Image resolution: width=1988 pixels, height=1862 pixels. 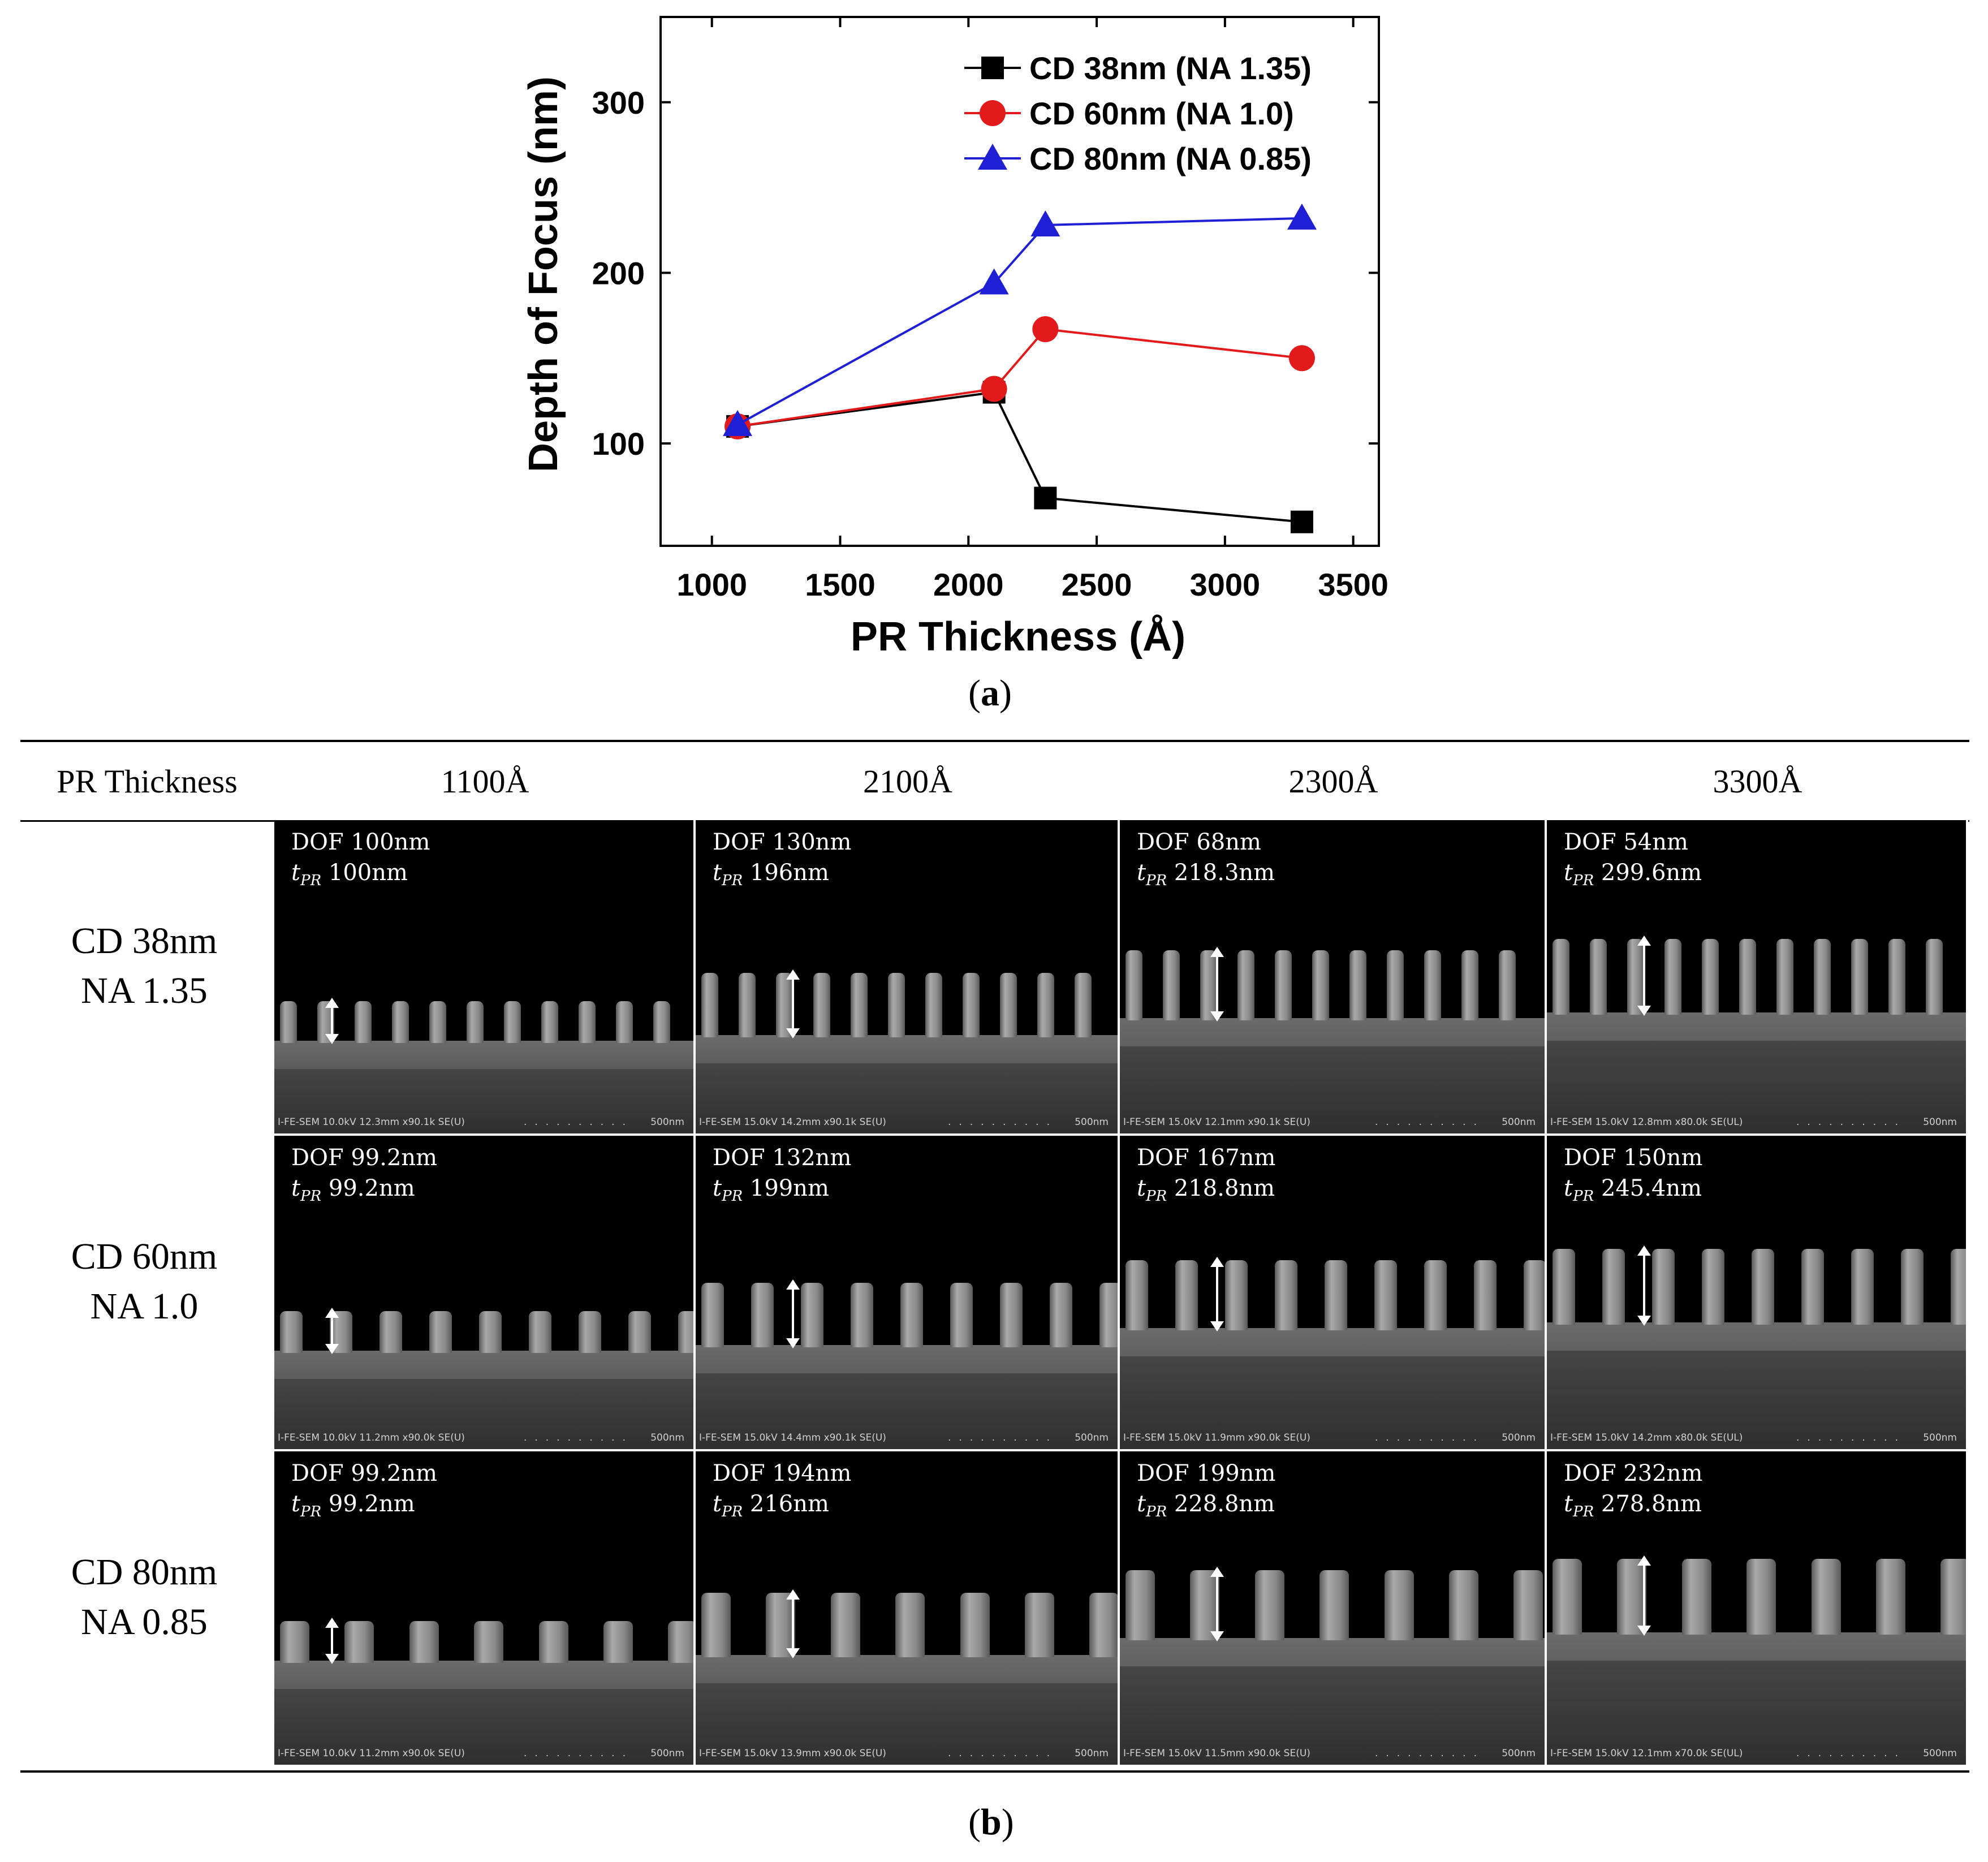 I want to click on dof-value: DOF 232nm, so click(x=1633, y=1473).